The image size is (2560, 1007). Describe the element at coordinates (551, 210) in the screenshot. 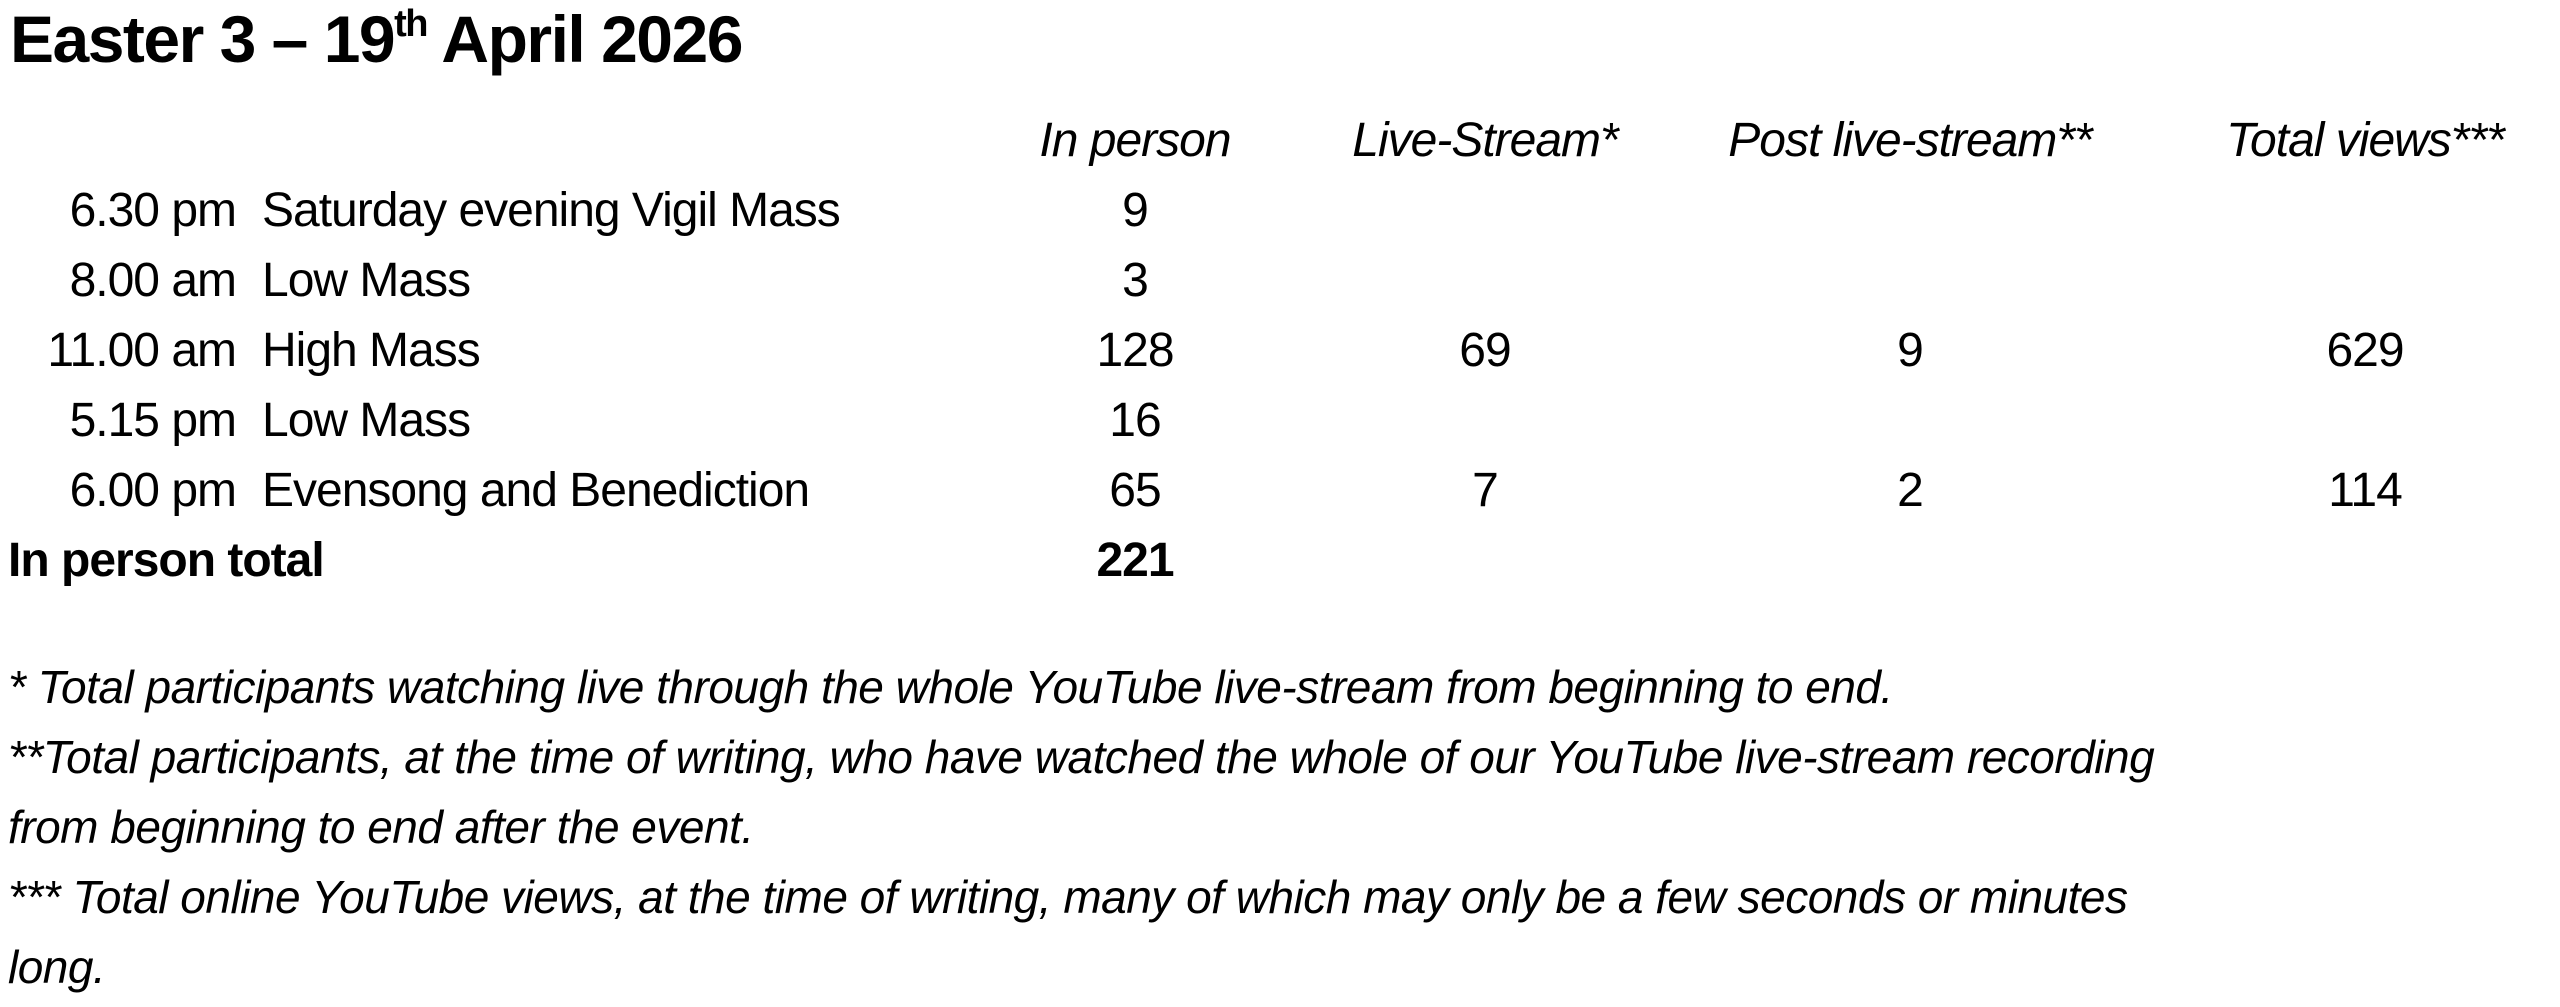

I see `service-name: Saturday evening Vigil Mass` at that location.